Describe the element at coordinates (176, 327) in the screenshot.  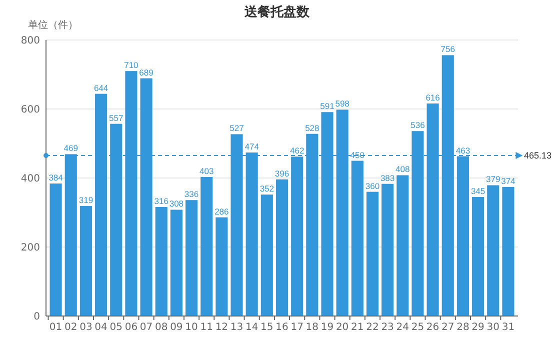
I see `x-tick-label: 09` at that location.